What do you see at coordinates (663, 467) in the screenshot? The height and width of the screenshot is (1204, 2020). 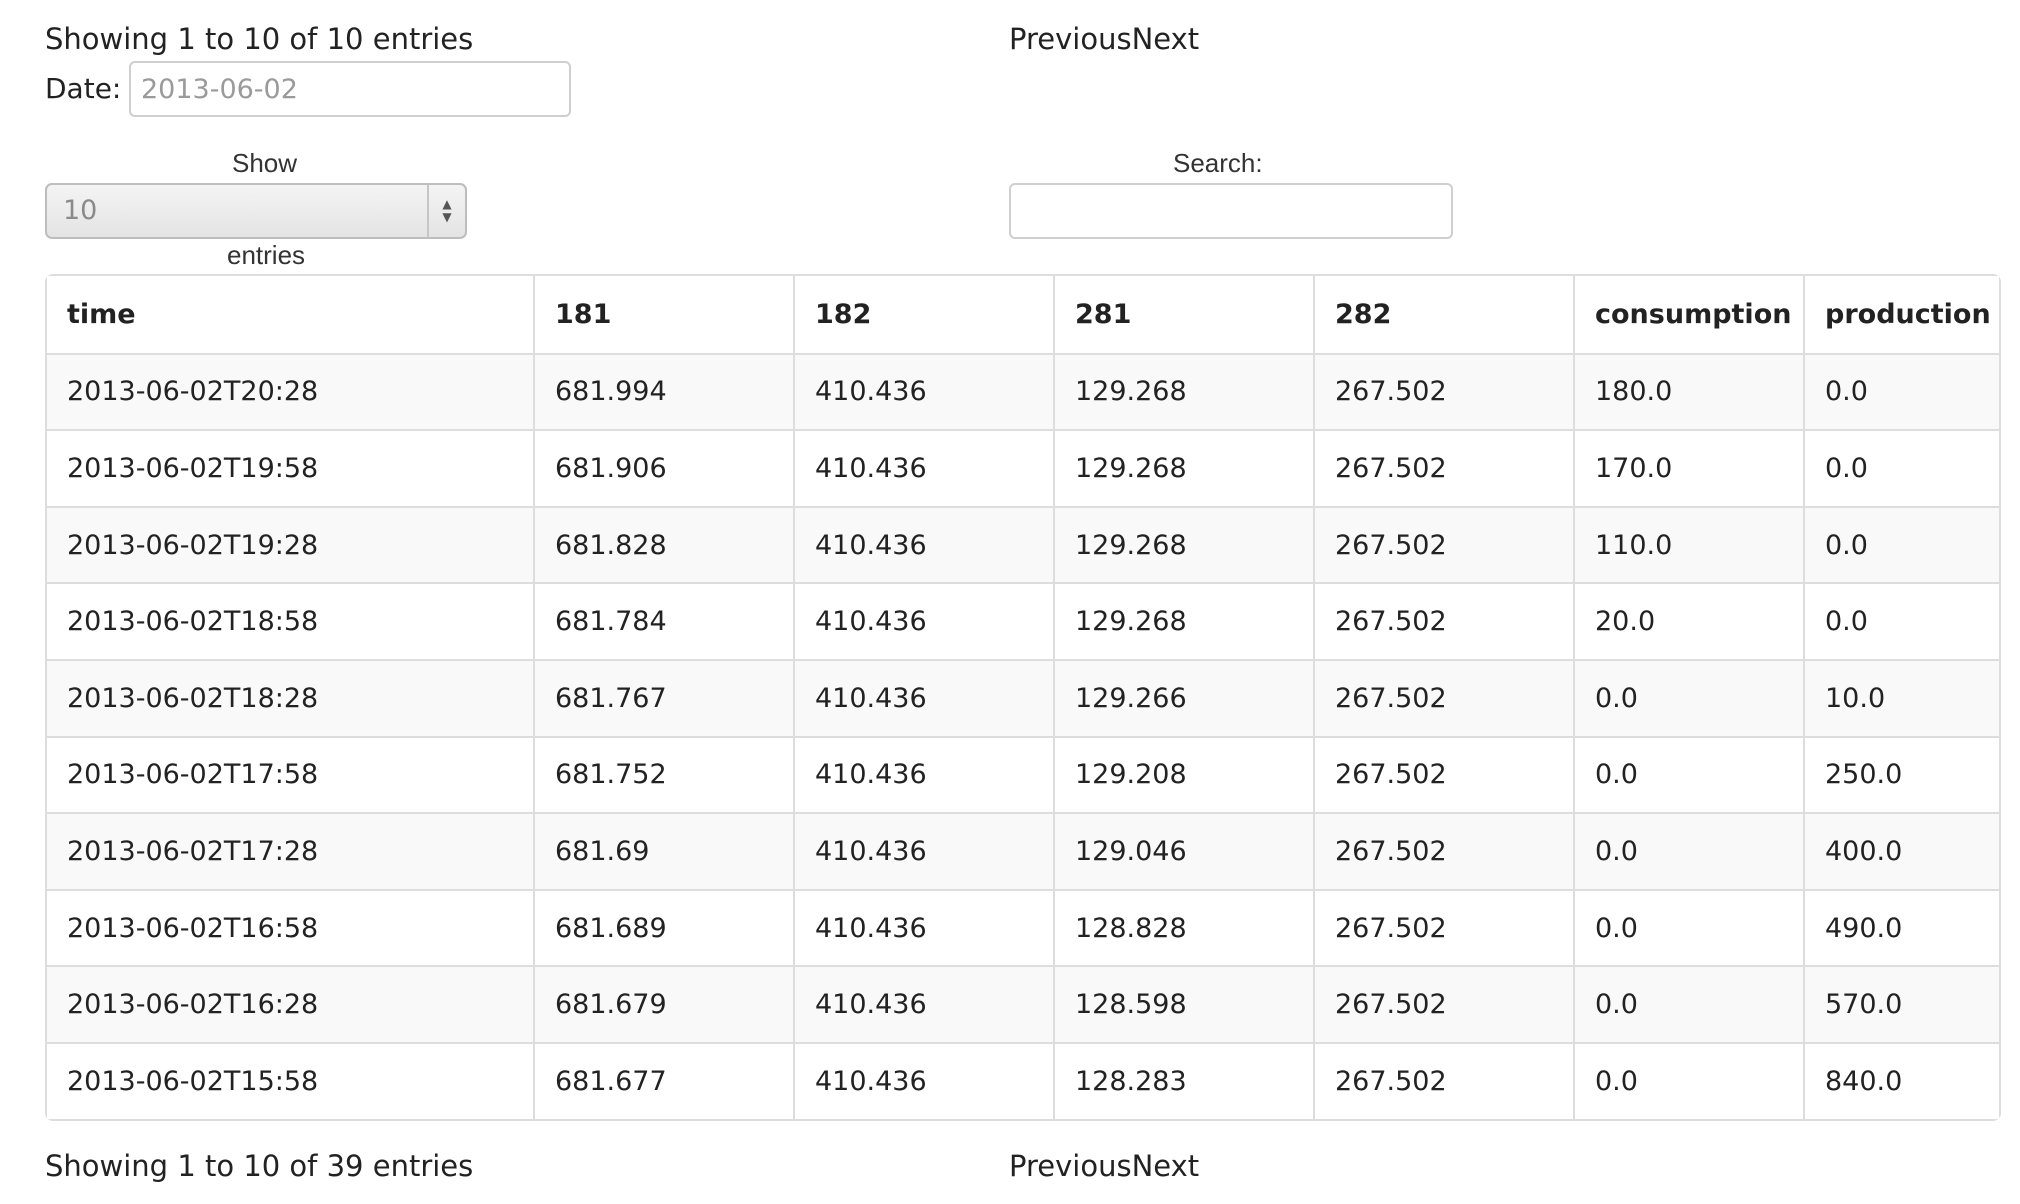 I see `cell-181: 681.906` at bounding box center [663, 467].